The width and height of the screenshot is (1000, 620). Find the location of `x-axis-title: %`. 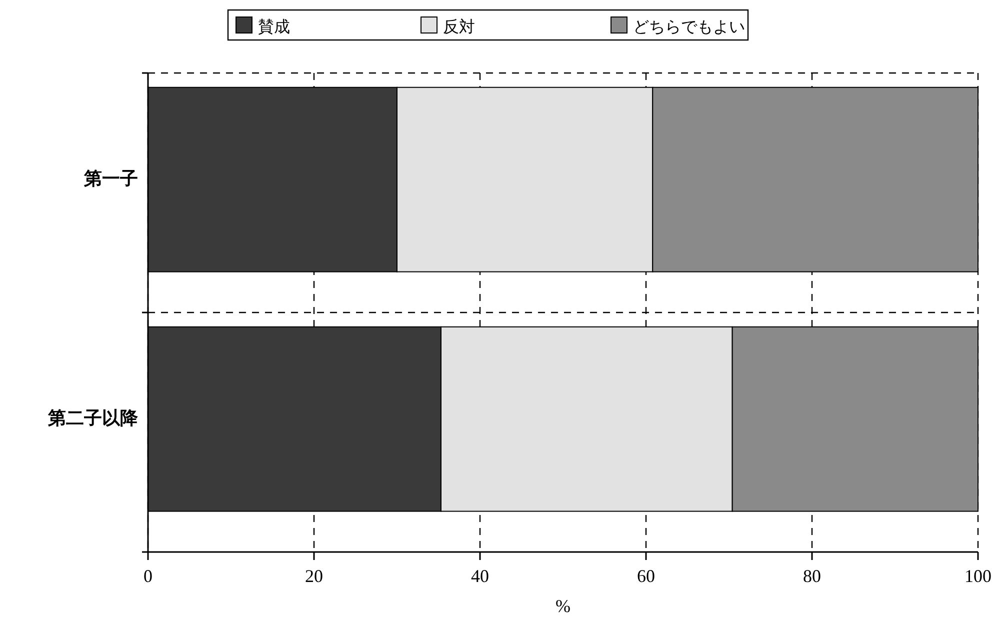

x-axis-title: % is located at coordinates (563, 606).